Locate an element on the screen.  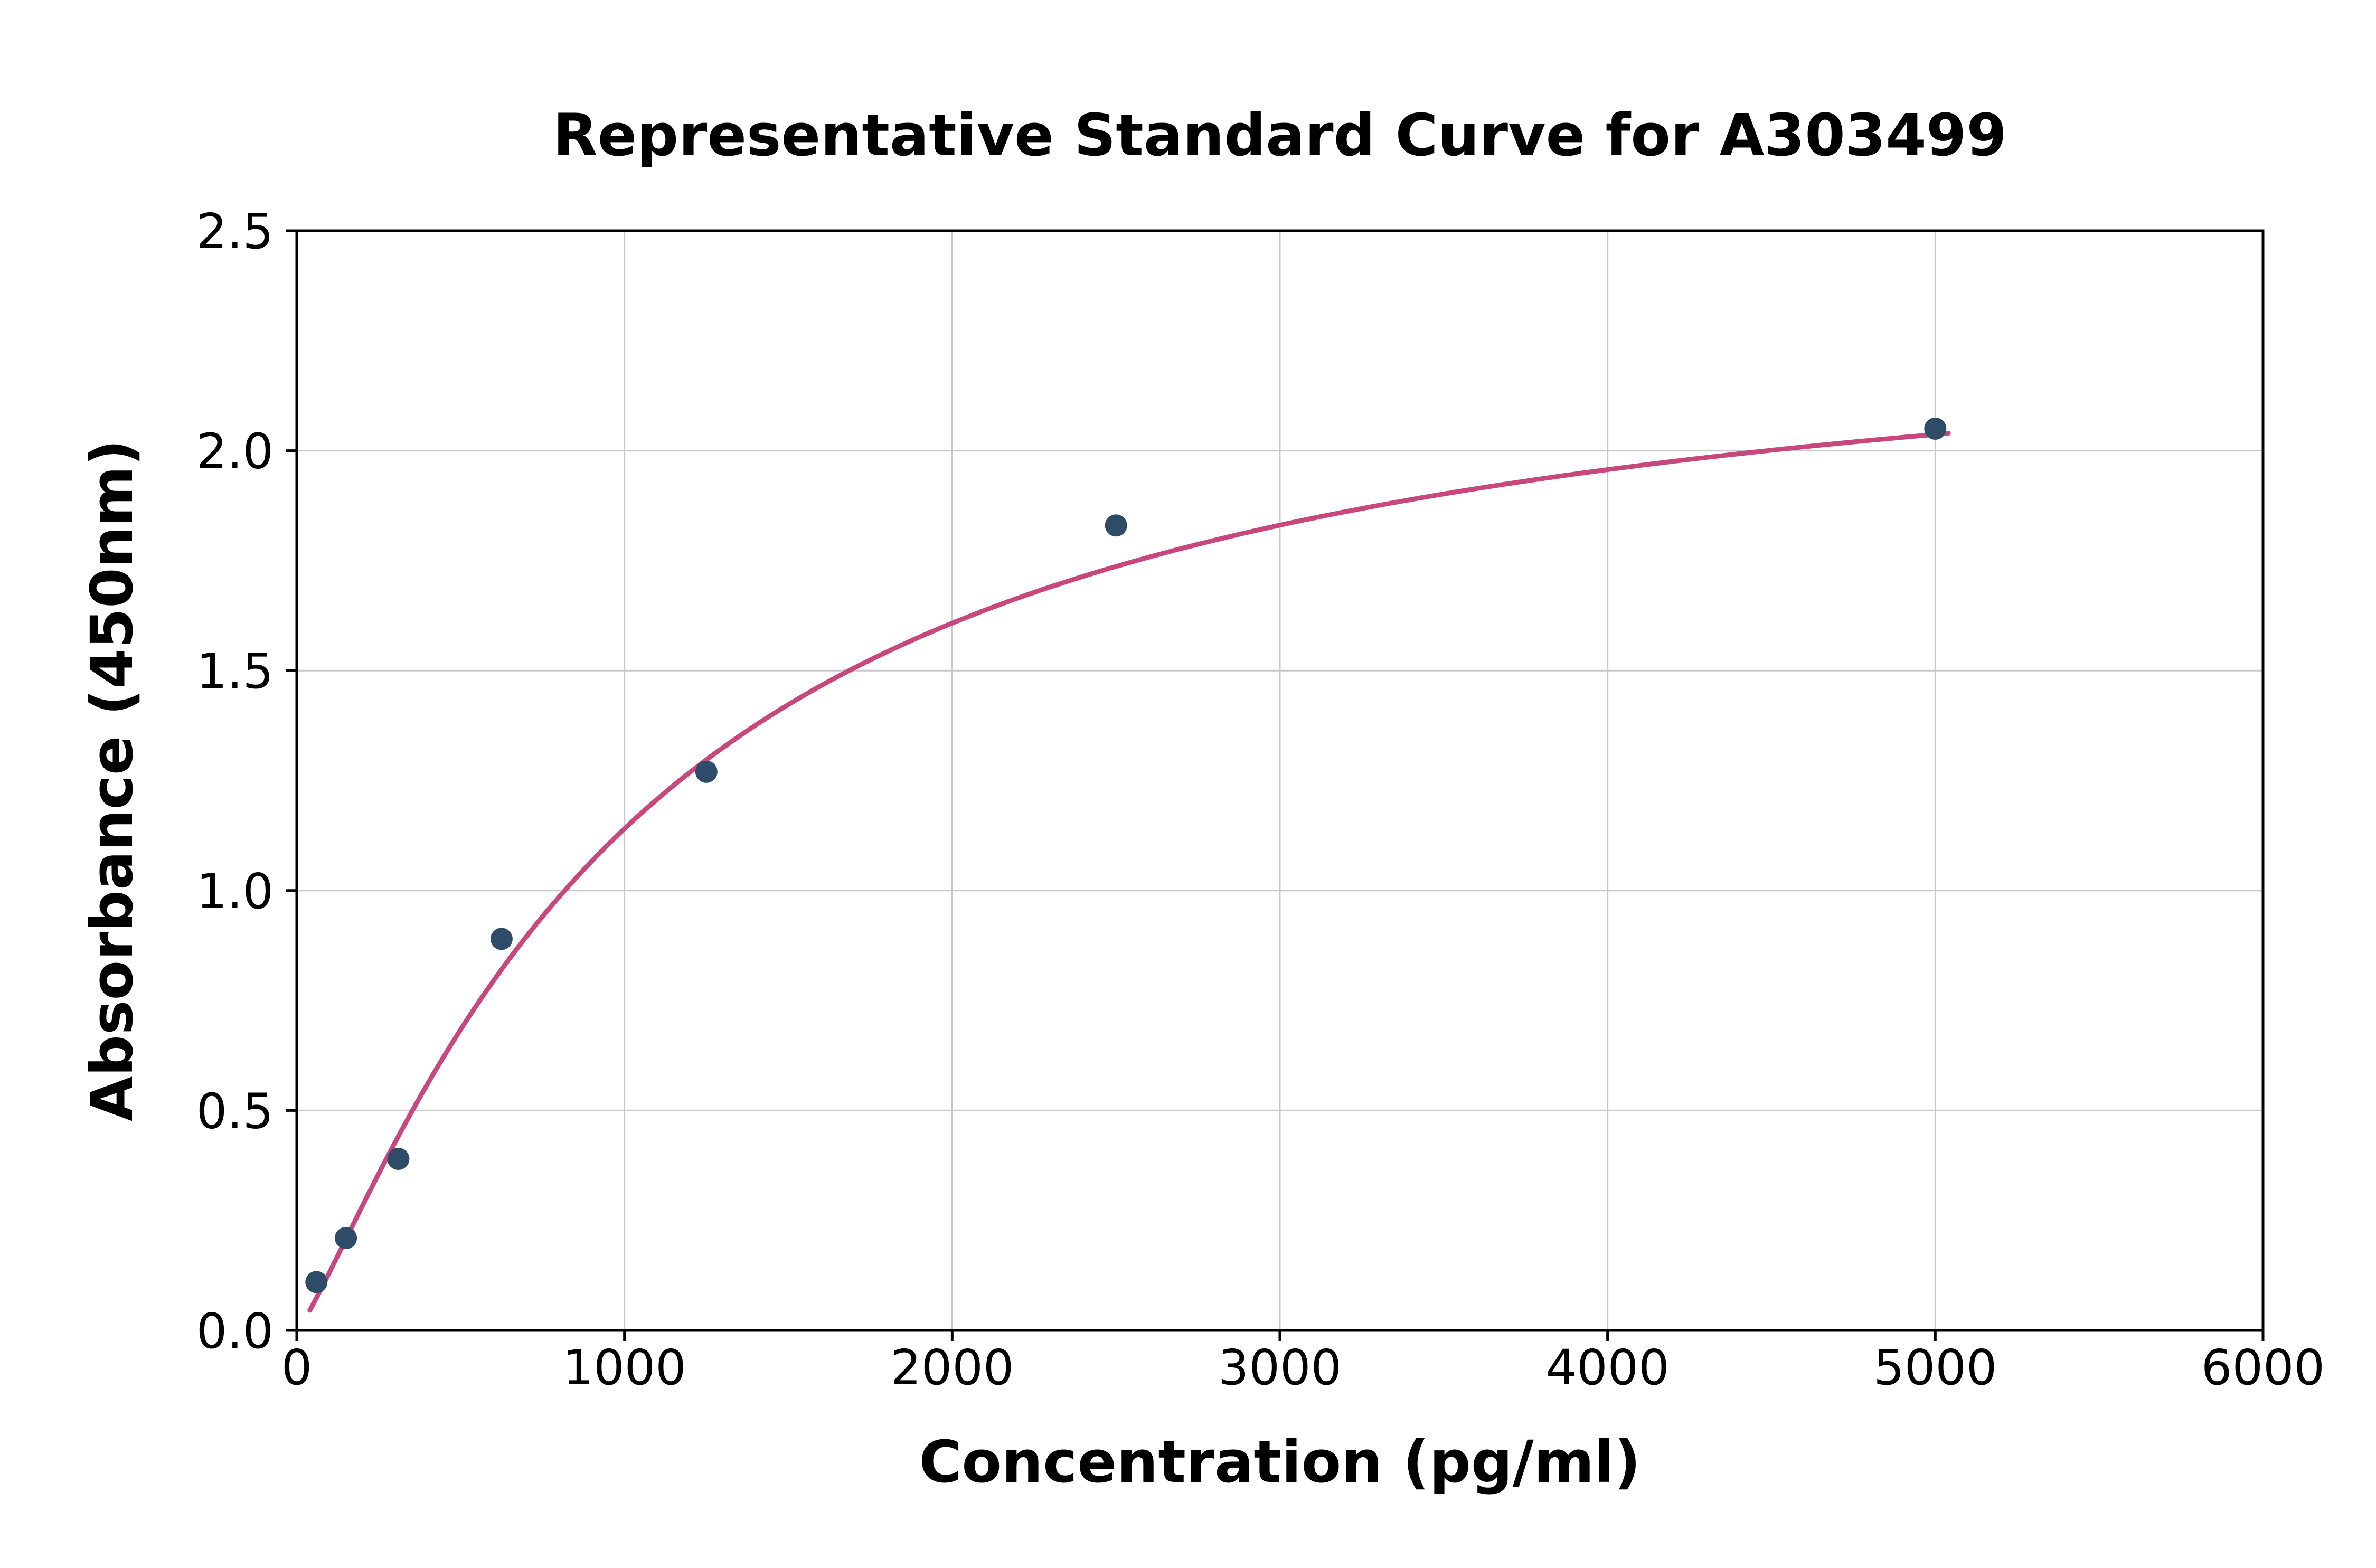
x-tick-label: 4000 is located at coordinates (1608, 1367).